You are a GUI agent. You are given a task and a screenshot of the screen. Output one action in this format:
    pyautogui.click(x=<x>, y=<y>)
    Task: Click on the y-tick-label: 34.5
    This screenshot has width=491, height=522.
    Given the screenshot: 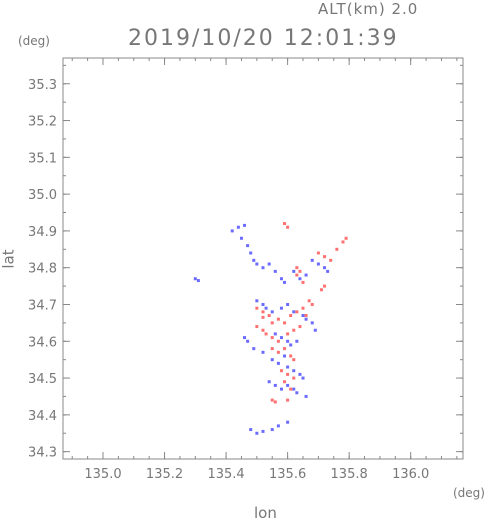 What is the action you would take?
    pyautogui.click(x=42, y=379)
    